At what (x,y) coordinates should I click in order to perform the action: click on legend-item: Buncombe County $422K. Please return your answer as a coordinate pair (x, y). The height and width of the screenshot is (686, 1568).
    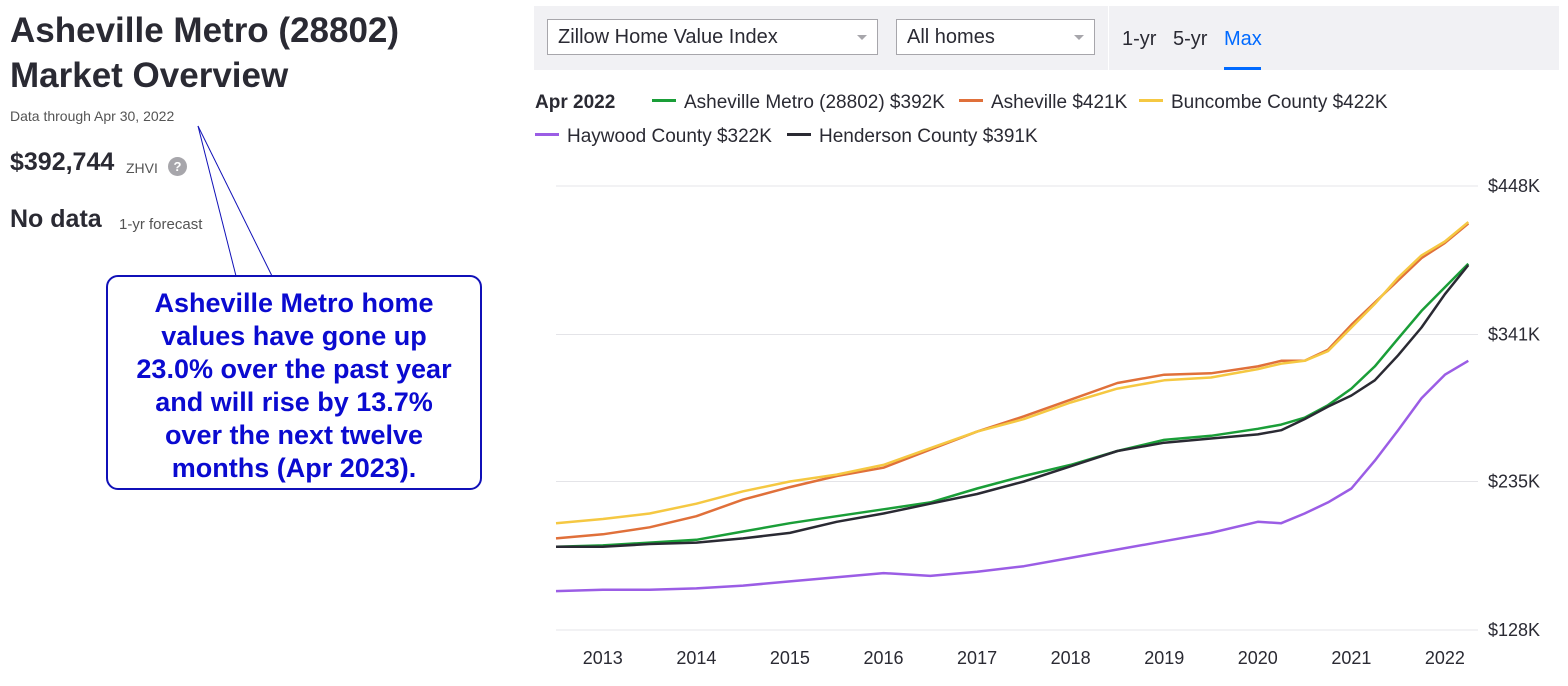
    Looking at the image, I should click on (1263, 103).